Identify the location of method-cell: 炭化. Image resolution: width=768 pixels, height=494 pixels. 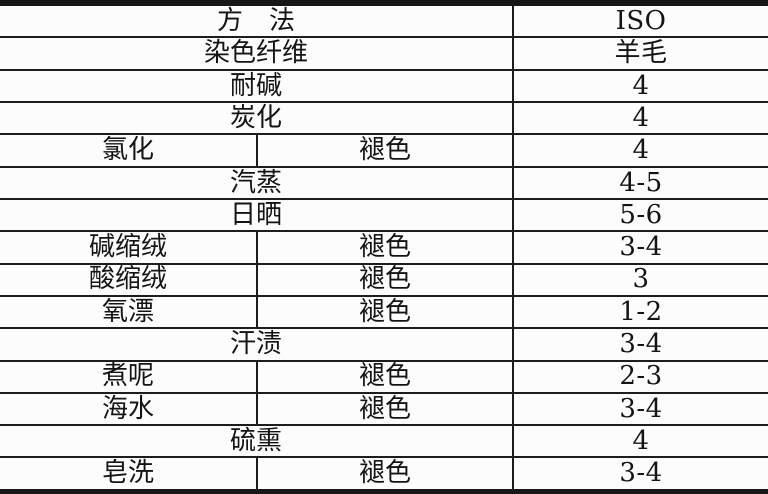
(257, 118).